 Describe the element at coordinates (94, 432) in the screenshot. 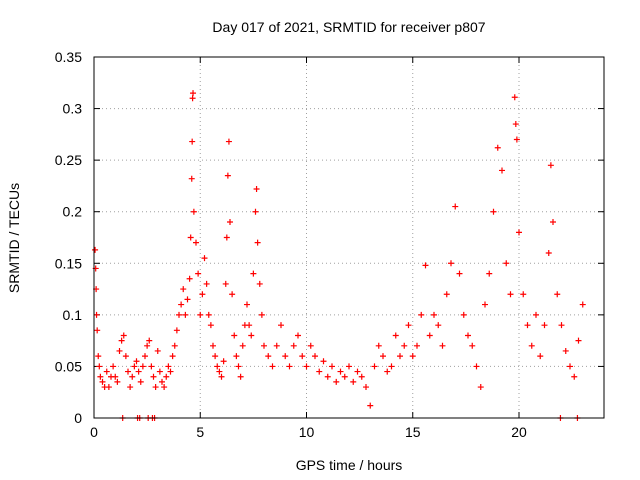

I see `x-tick-label: 0` at that location.